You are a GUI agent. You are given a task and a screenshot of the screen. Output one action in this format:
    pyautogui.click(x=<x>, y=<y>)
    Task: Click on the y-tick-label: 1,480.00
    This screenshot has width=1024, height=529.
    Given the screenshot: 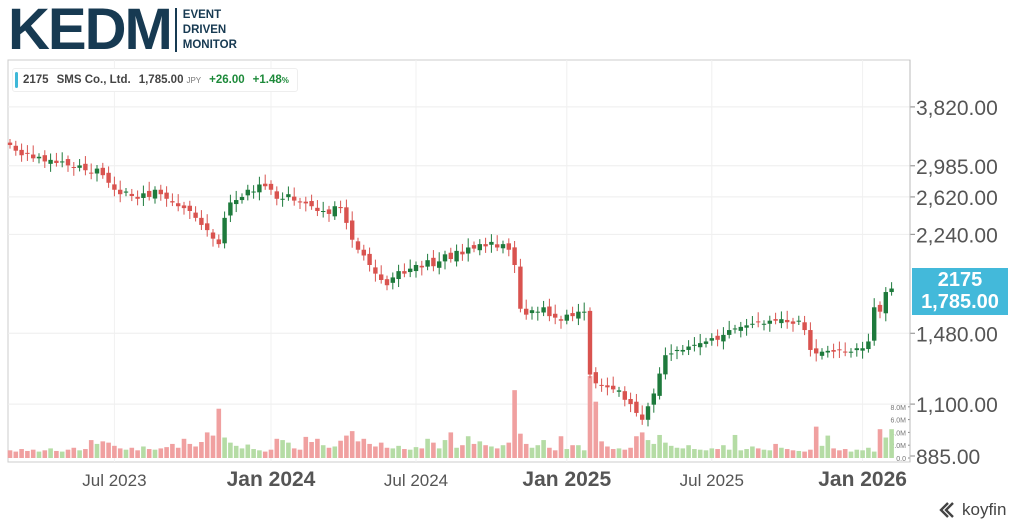 What is the action you would take?
    pyautogui.click(x=957, y=334)
    